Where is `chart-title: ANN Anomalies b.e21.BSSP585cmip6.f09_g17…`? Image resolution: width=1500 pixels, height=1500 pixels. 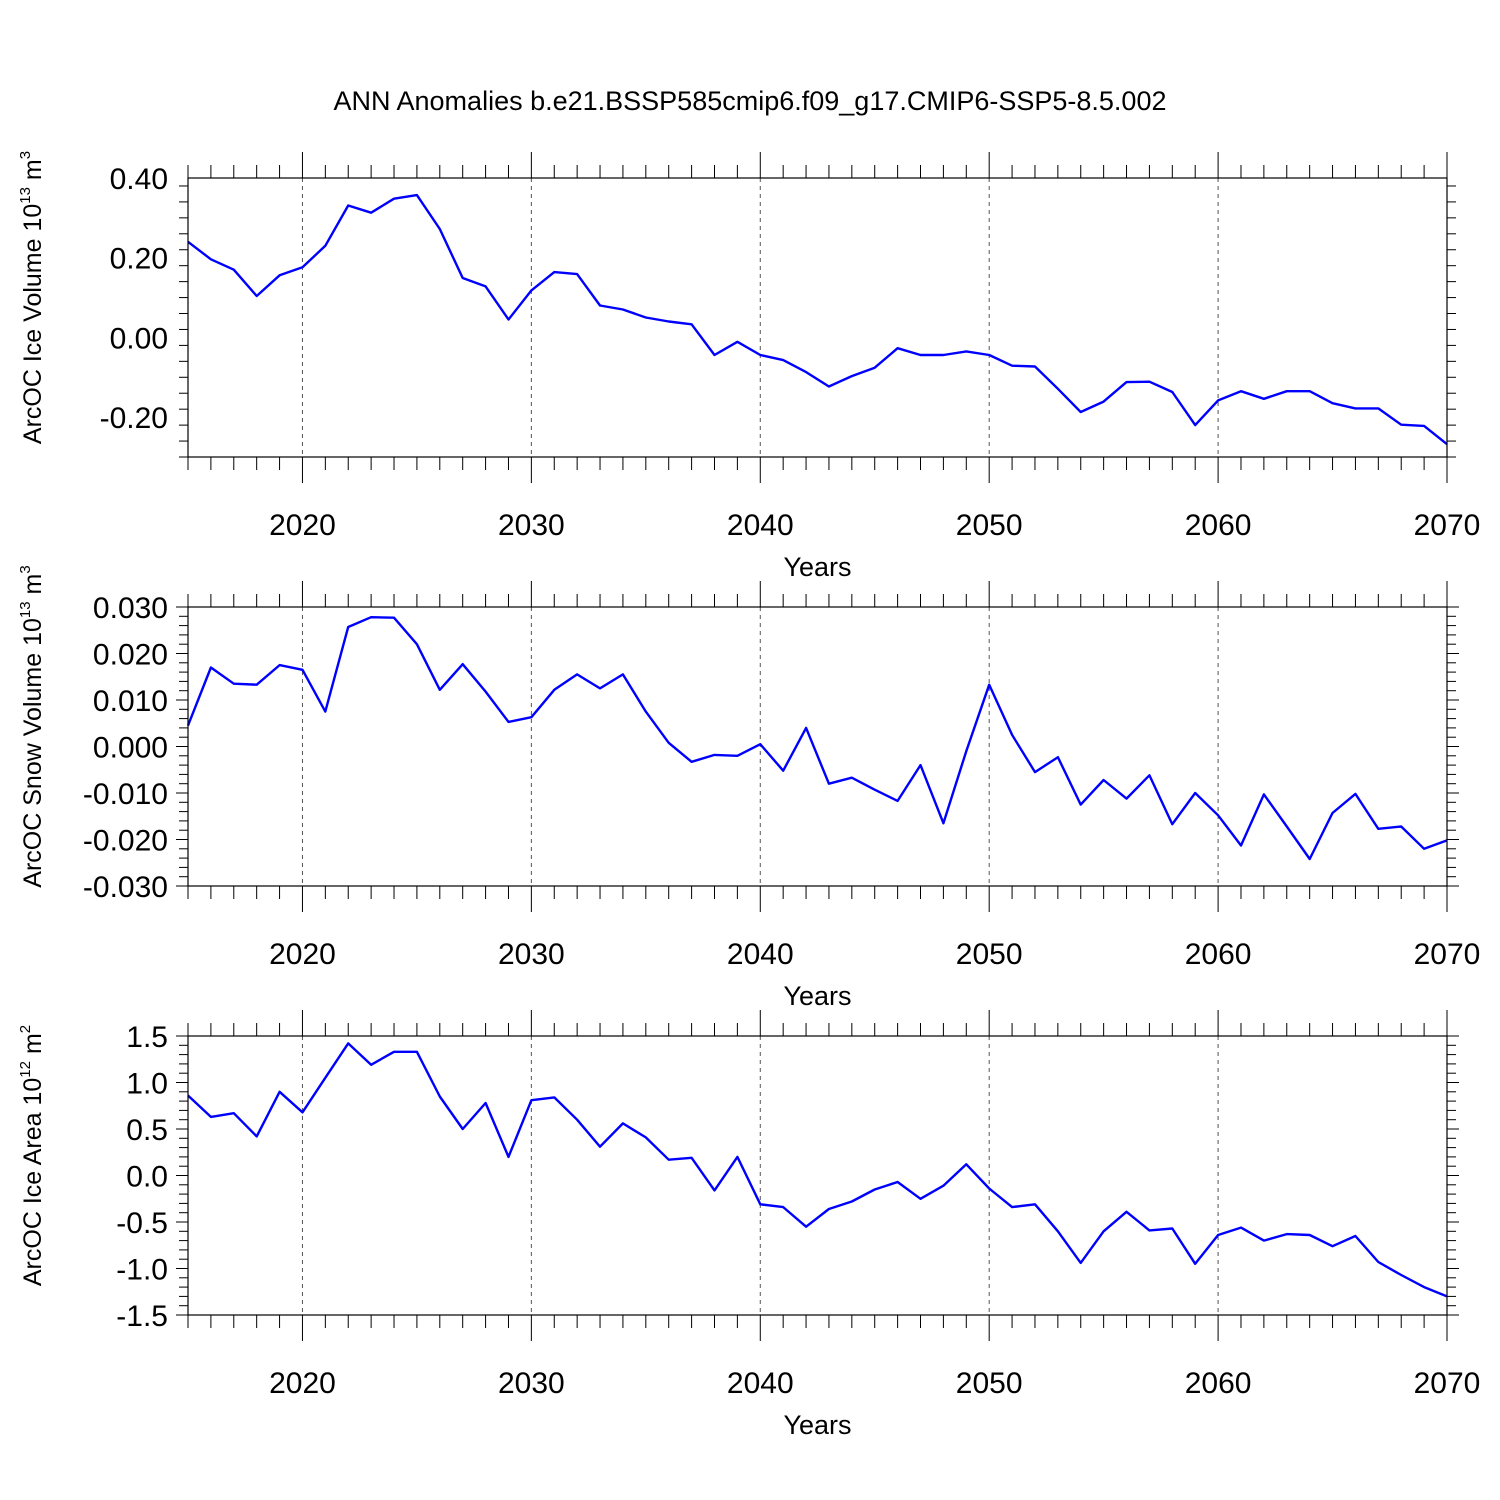 chart-title: ANN Anomalies b.e21.BSSP585cmip6.f09_g17… is located at coordinates (750, 101).